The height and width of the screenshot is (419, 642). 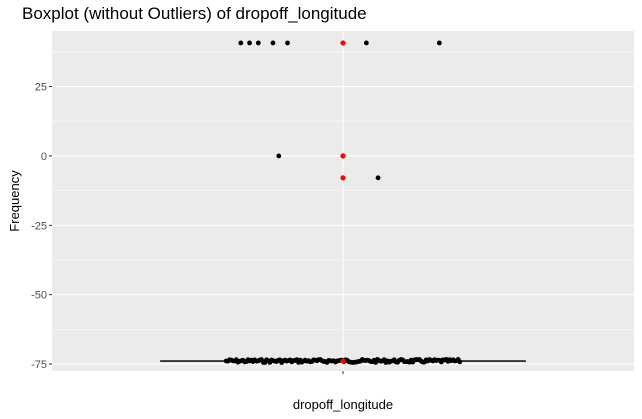 What do you see at coordinates (14, 201) in the screenshot?
I see `y-axis-title: Frequency` at bounding box center [14, 201].